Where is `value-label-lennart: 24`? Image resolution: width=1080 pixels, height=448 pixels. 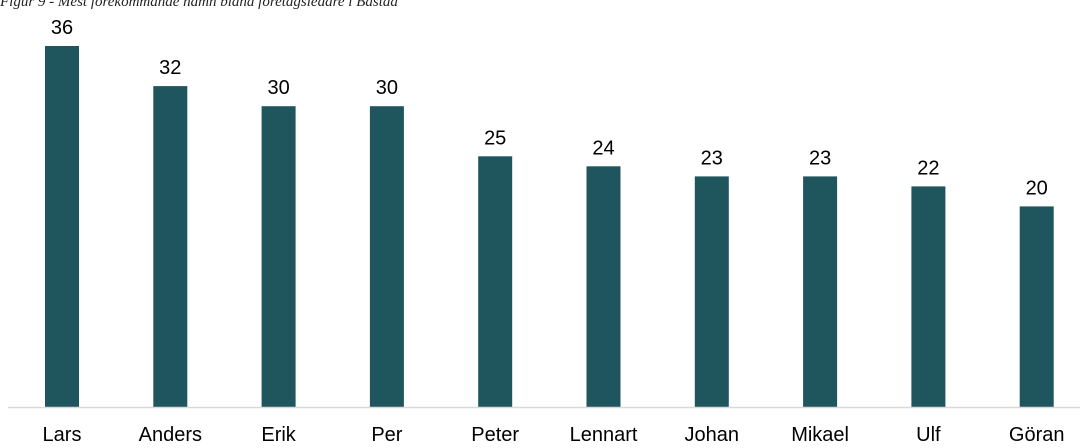 value-label-lennart: 24 is located at coordinates (603, 148).